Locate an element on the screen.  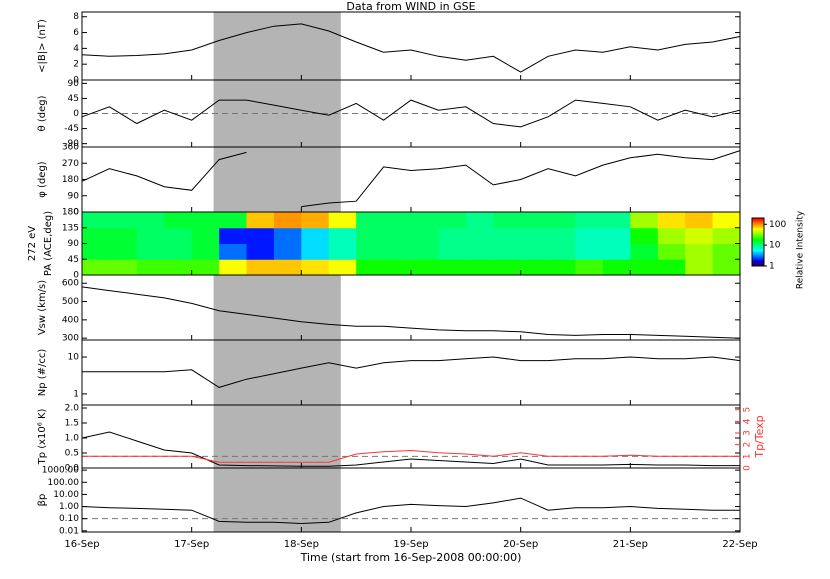
y-tick-label: 0.5 is located at coordinates (72, 454).